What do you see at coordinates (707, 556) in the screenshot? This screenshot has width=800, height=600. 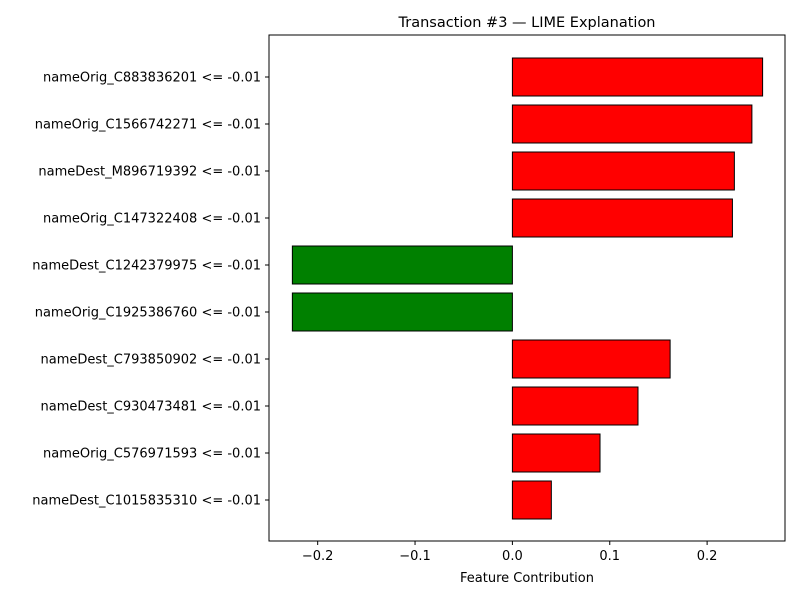 I see `x-tick-label-4: 0.2` at bounding box center [707, 556].